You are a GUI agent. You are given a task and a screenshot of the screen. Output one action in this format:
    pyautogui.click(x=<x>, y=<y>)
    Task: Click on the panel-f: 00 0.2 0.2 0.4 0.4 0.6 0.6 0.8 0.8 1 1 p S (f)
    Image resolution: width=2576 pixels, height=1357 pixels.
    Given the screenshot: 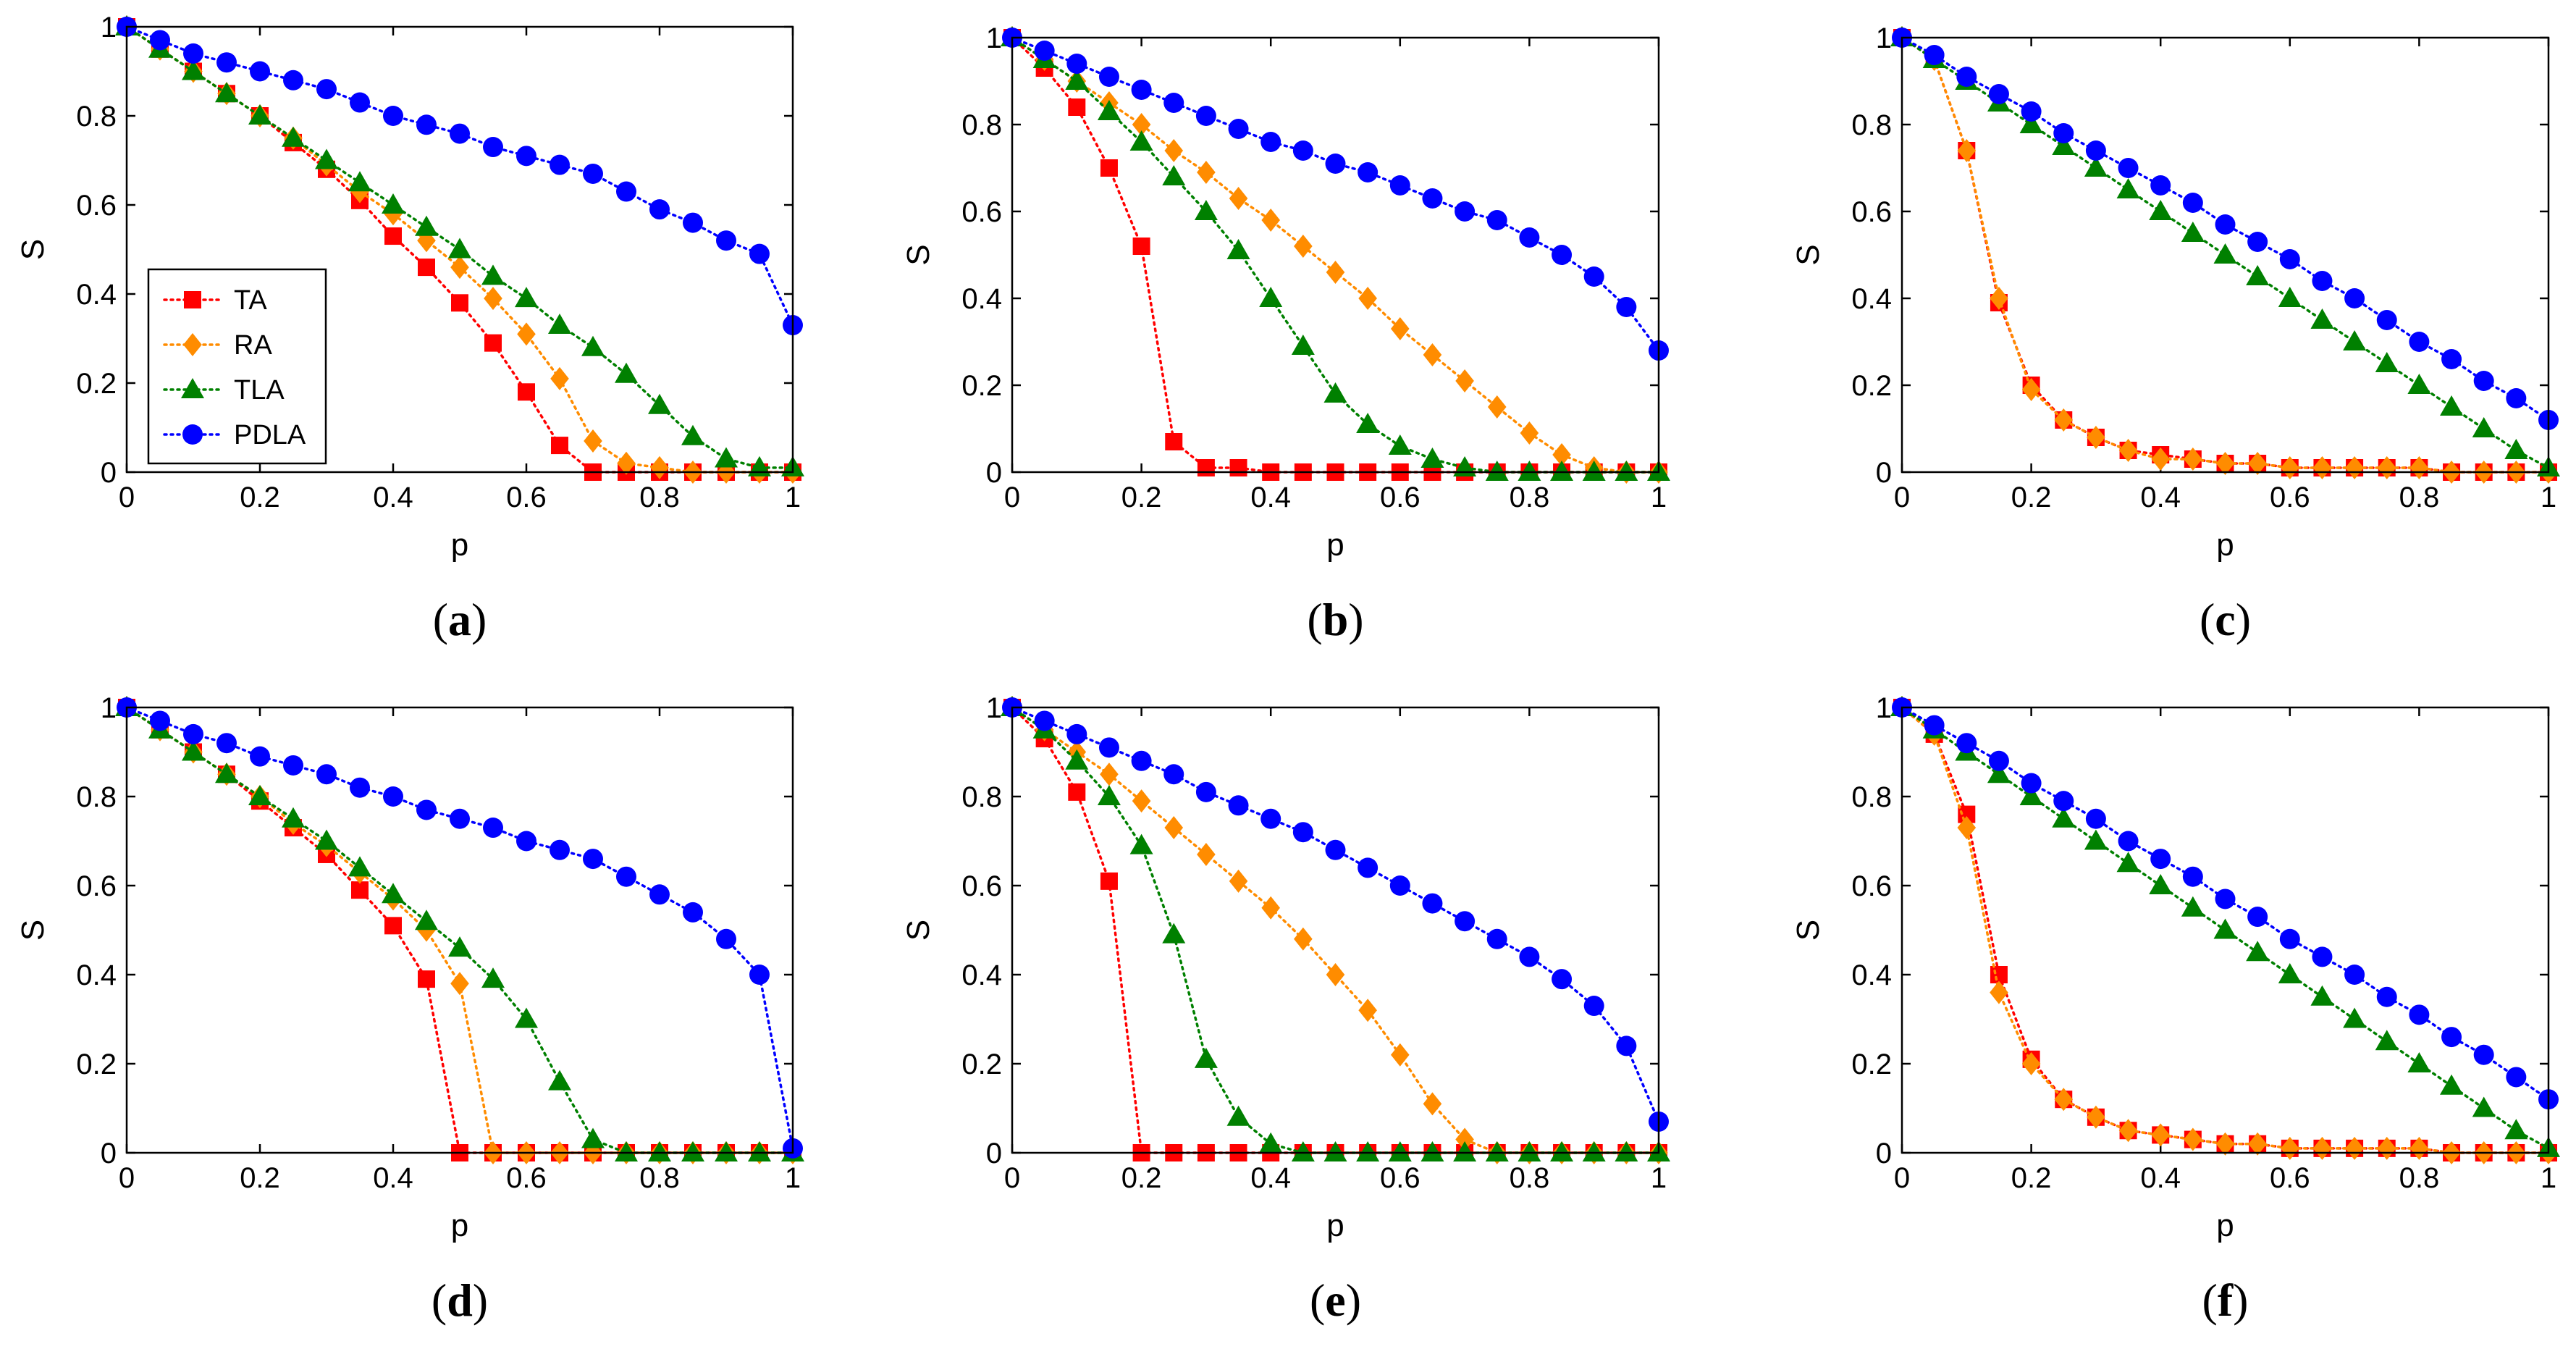 What is the action you would take?
    pyautogui.click(x=2175, y=1009)
    